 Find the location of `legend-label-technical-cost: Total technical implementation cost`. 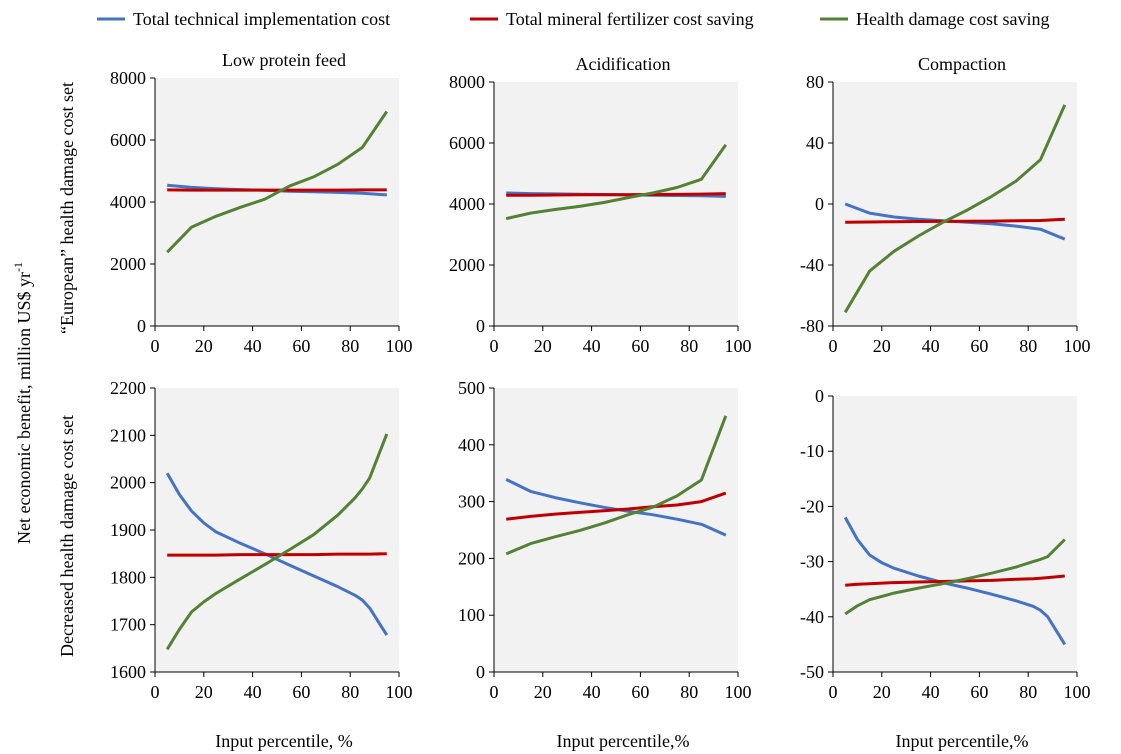

legend-label-technical-cost: Total technical implementation cost is located at coordinates (261, 19).